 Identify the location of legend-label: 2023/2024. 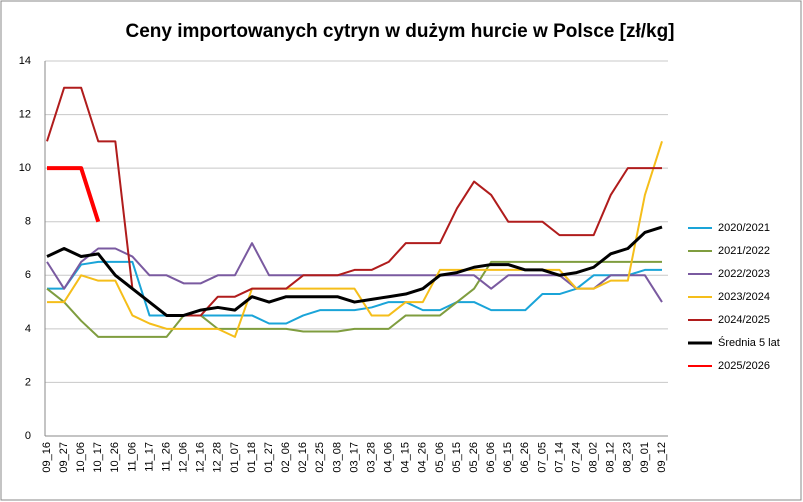
(744, 297).